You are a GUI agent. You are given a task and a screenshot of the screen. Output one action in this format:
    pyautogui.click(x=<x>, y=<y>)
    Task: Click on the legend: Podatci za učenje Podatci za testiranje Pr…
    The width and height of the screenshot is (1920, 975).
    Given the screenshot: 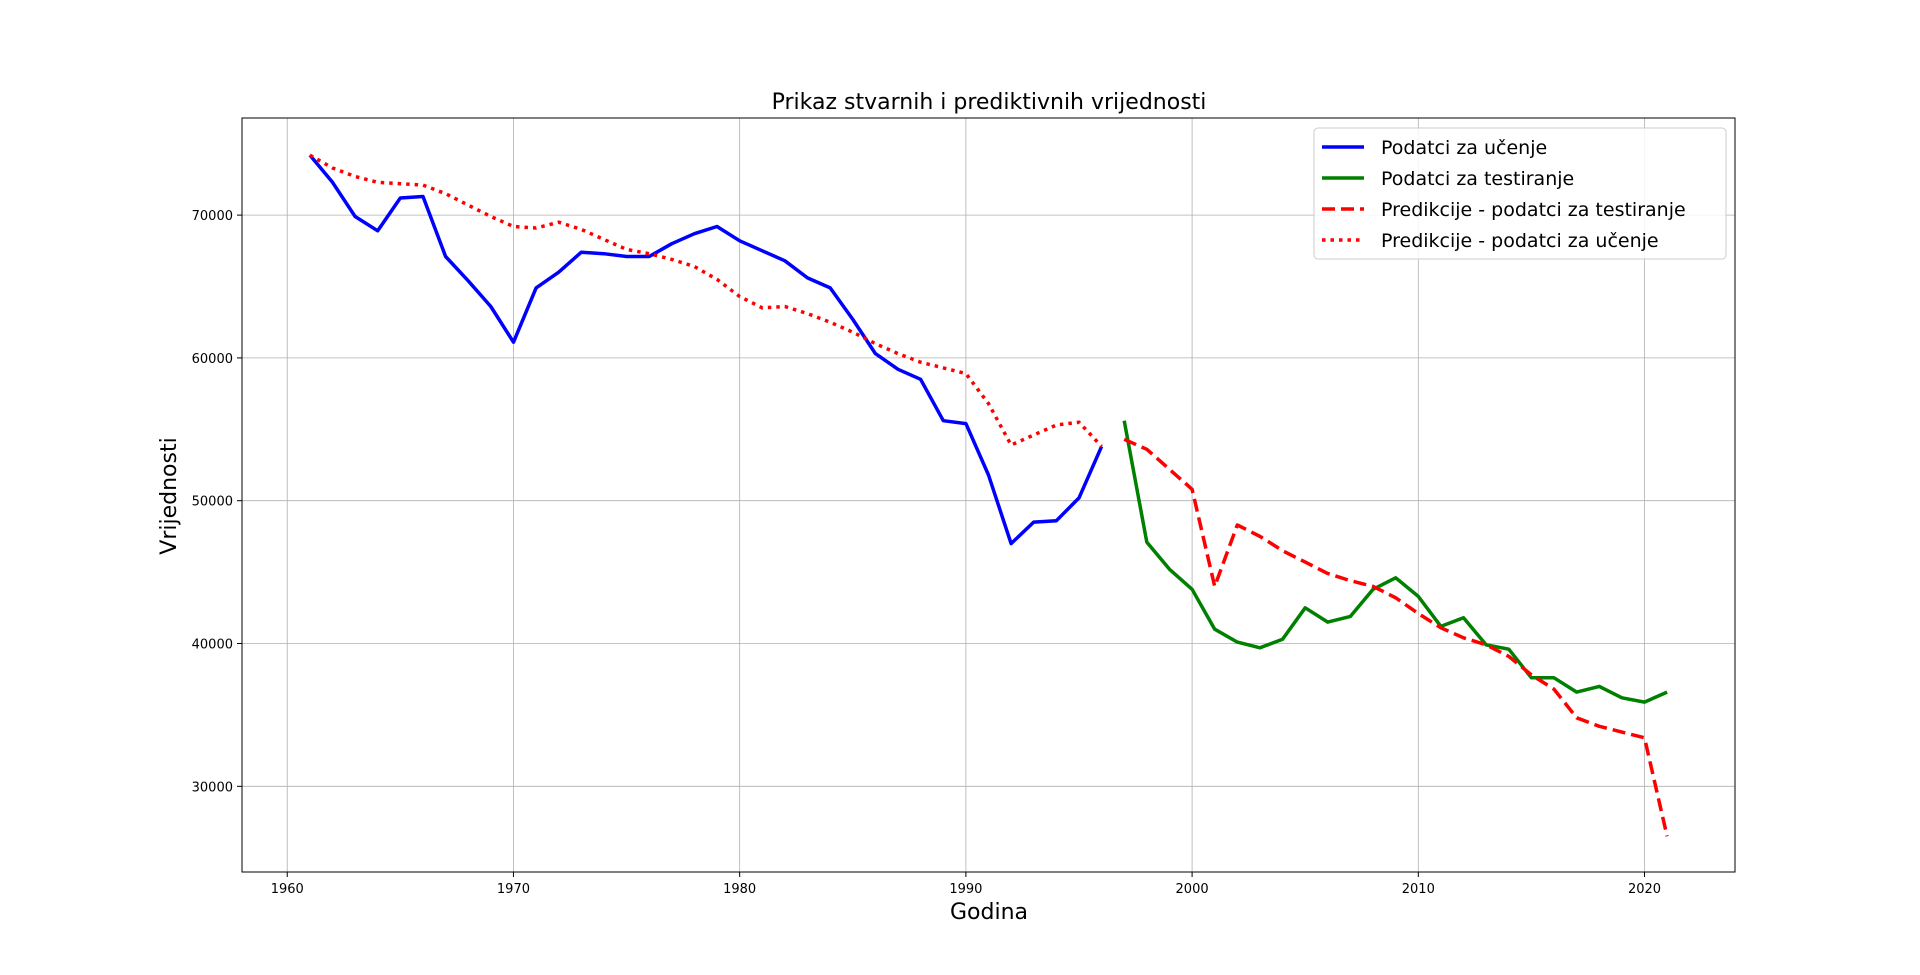 What is the action you would take?
    pyautogui.click(x=1520, y=193)
    